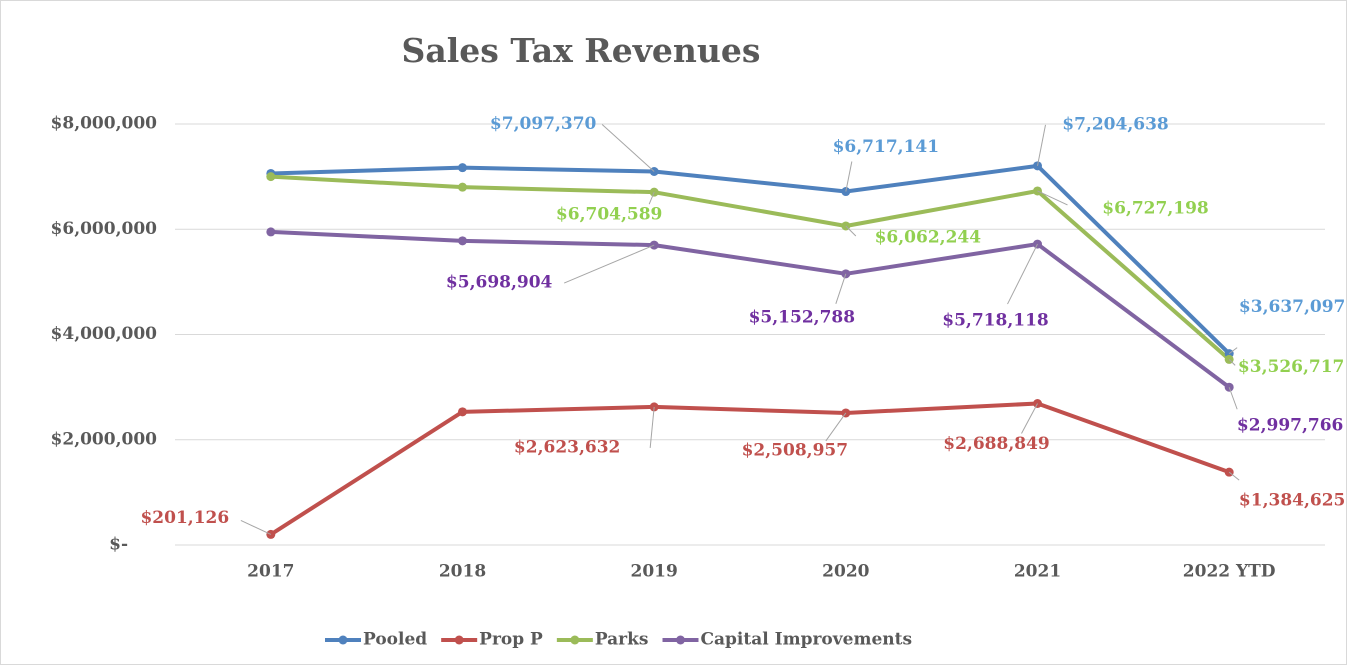 This screenshot has height=666, width=1348. What do you see at coordinates (511, 640) in the screenshot?
I see `legend-label: Prop P` at bounding box center [511, 640].